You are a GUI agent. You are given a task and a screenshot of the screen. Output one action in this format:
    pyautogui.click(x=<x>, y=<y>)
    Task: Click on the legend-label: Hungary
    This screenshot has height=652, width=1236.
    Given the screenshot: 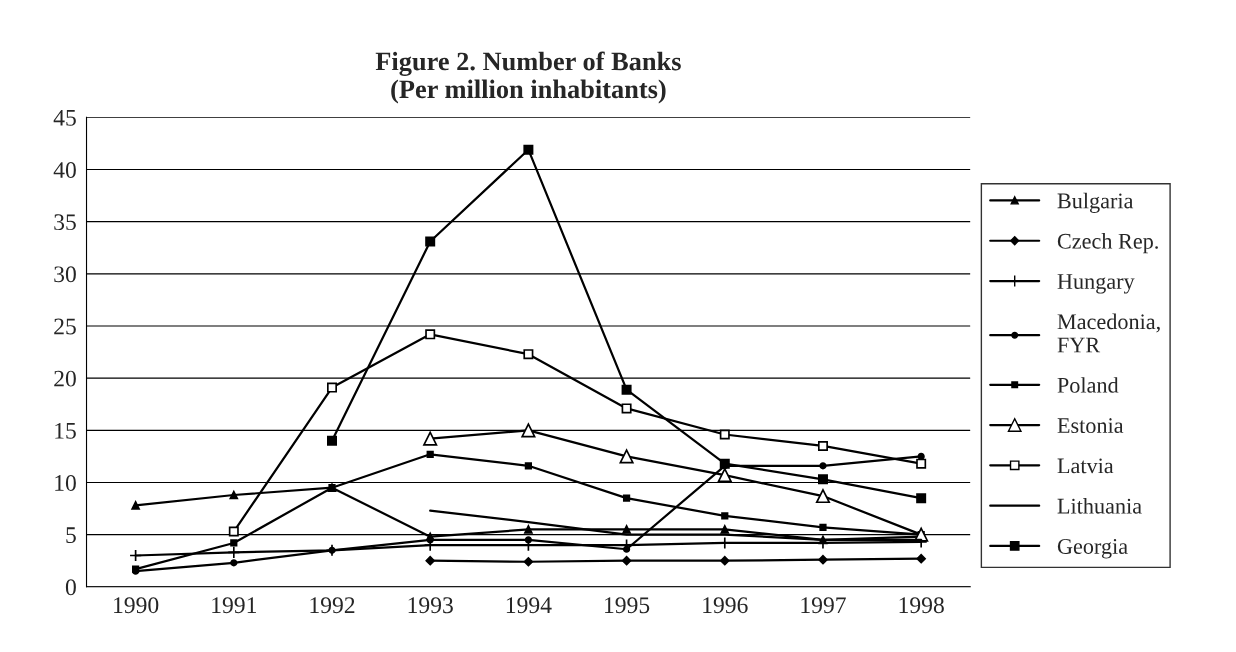 What is the action you would take?
    pyautogui.click(x=1096, y=284)
    